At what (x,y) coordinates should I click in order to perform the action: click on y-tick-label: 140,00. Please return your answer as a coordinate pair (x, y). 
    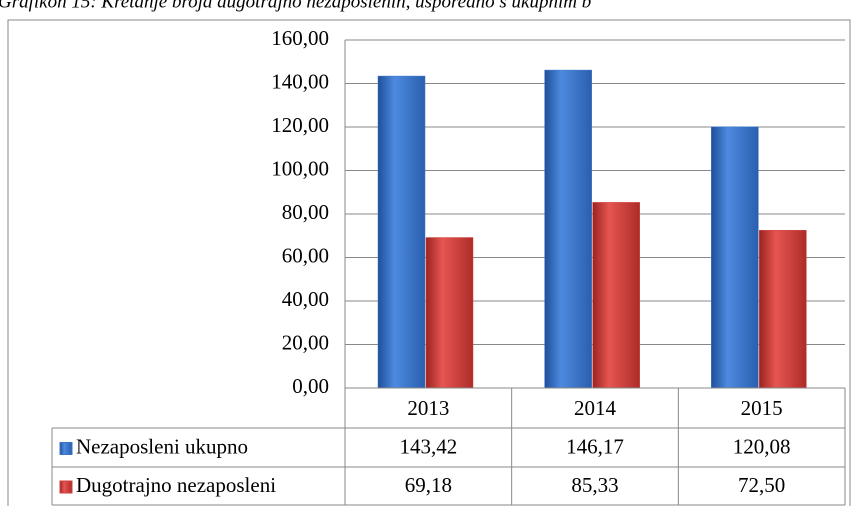
    Looking at the image, I should click on (300, 81).